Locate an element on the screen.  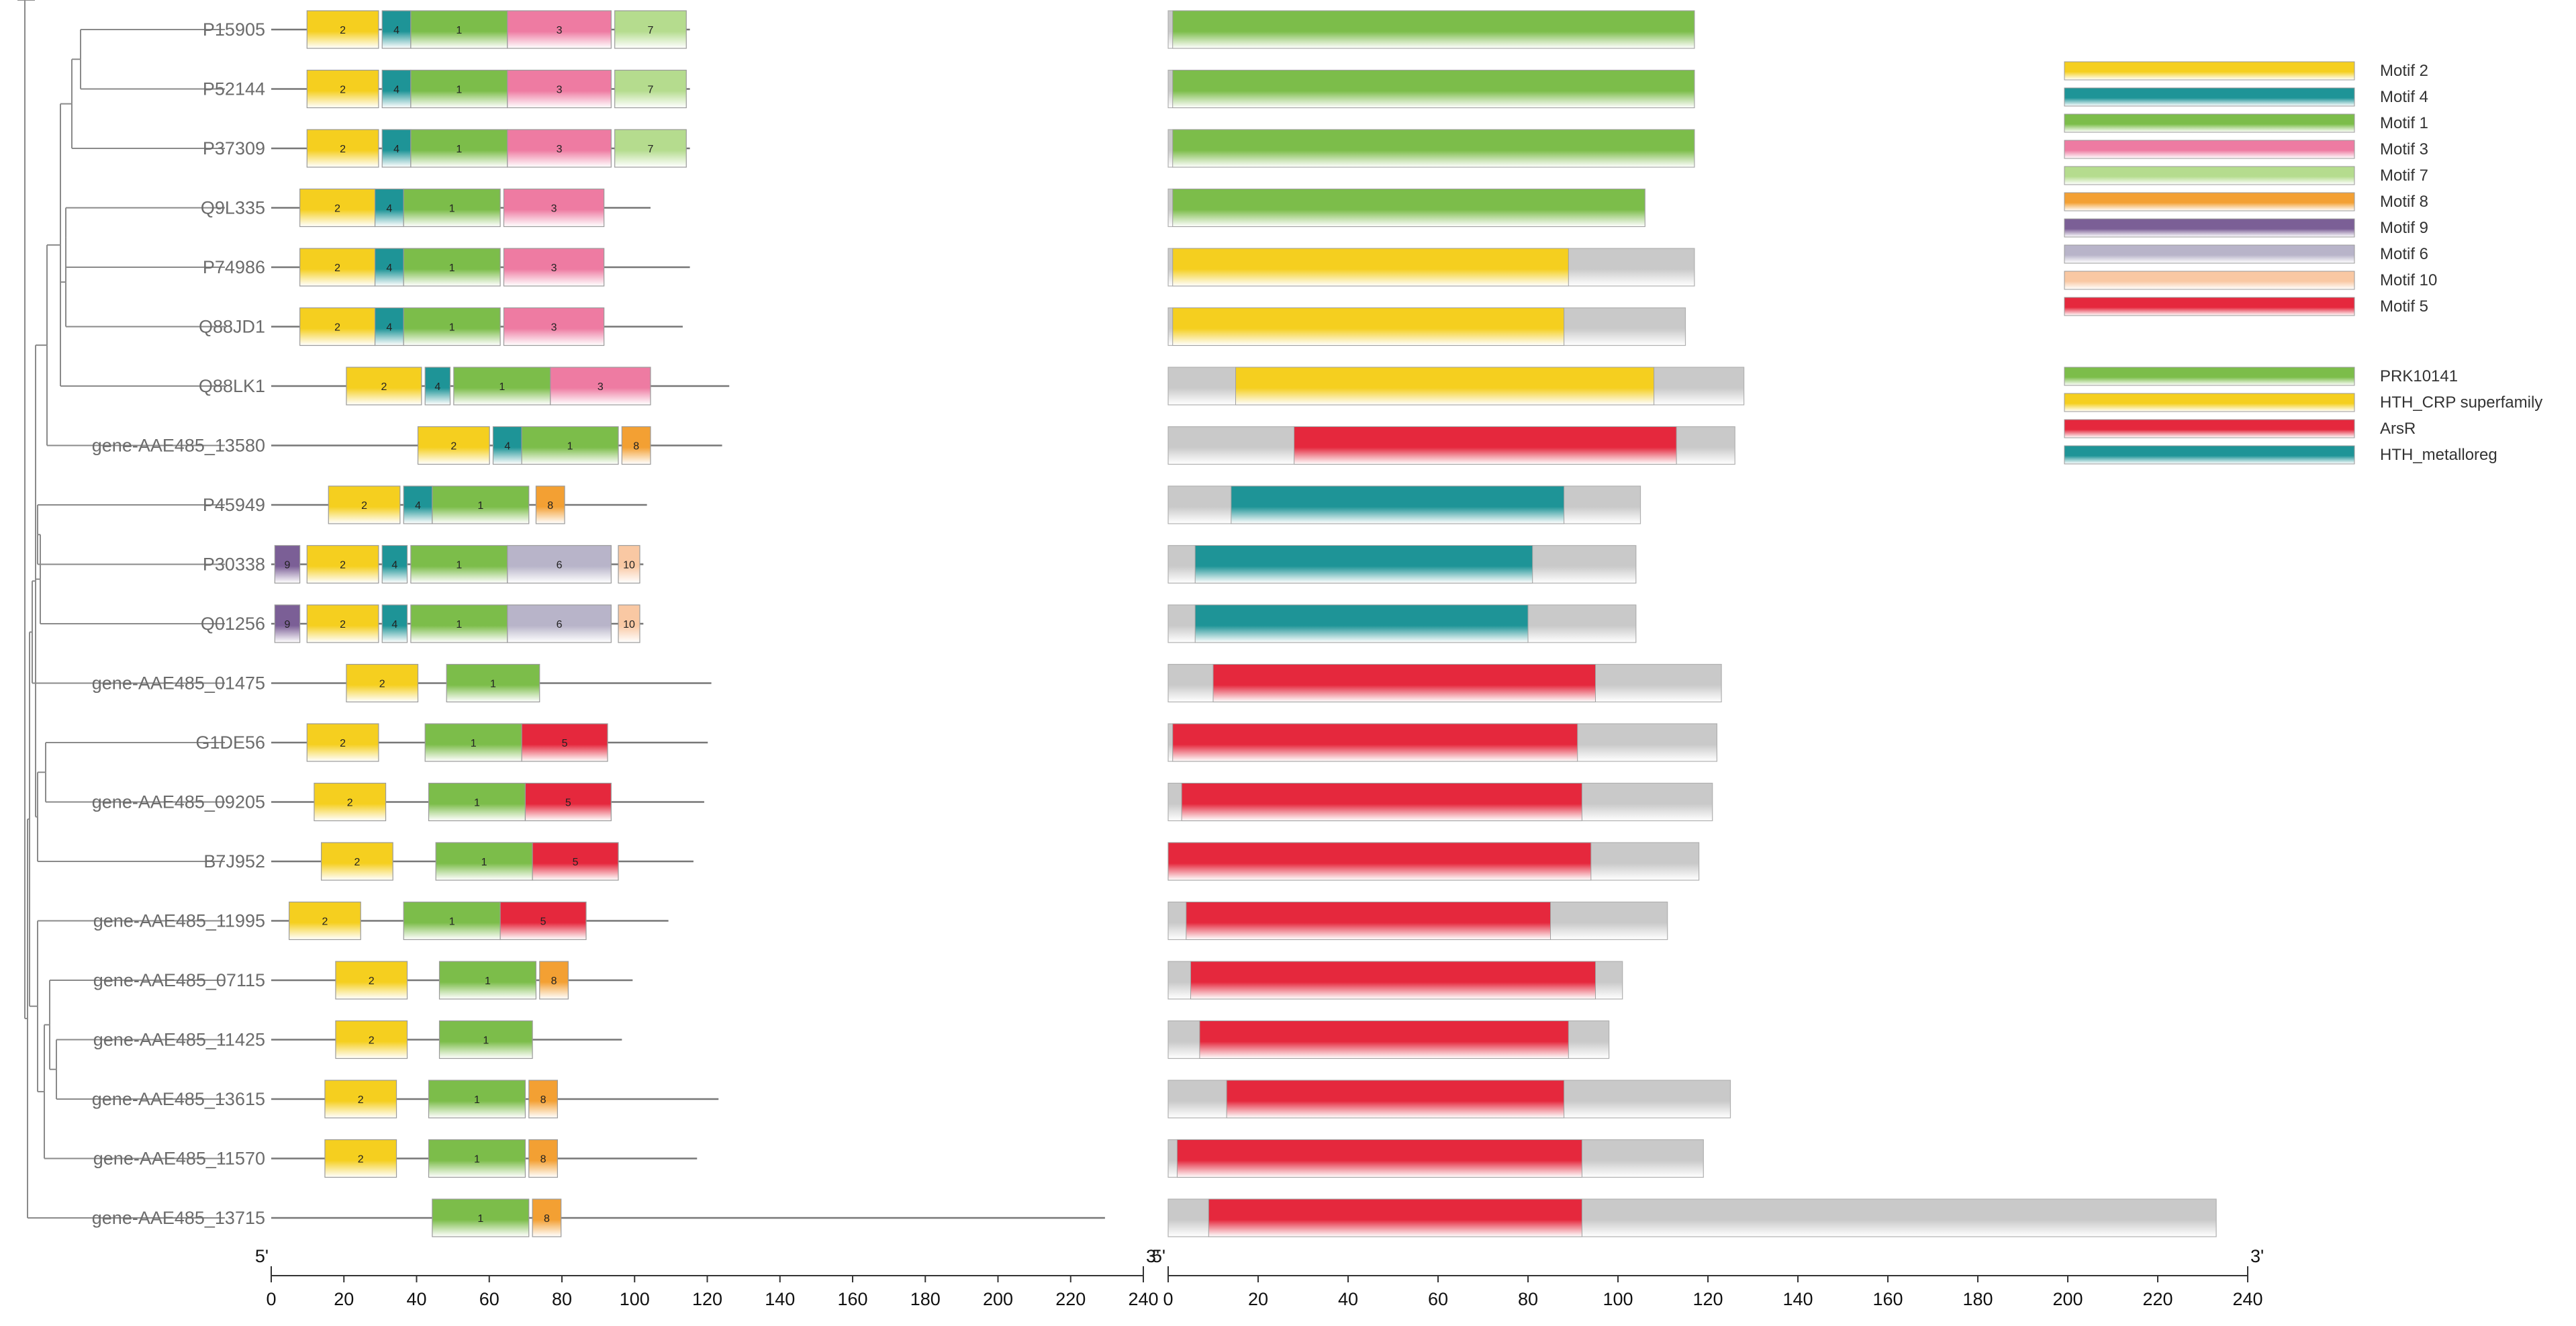
legend-label: Motif 6 is located at coordinates (2404, 254).